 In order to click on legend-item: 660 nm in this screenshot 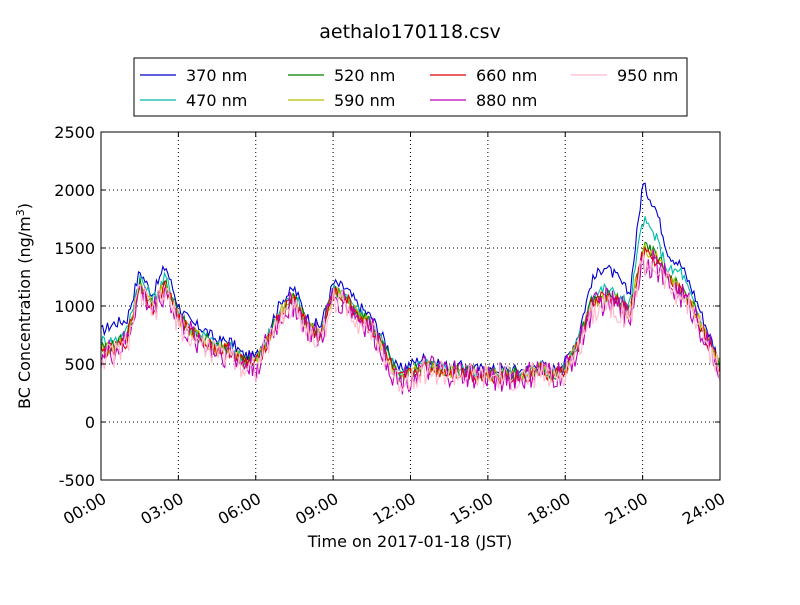, I will do `click(483, 75)`.